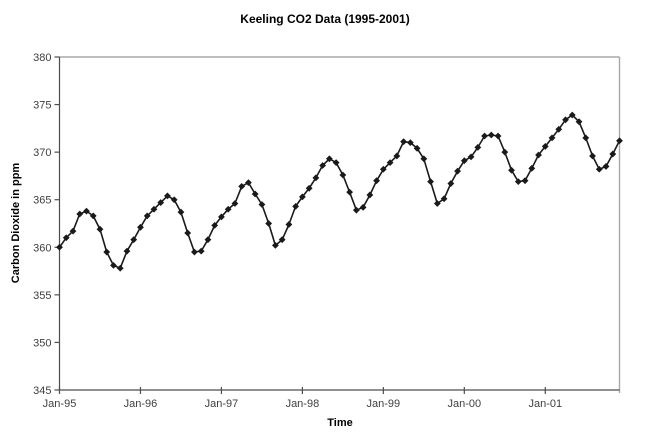  I want to click on y-tick-label: 365, so click(42, 201).